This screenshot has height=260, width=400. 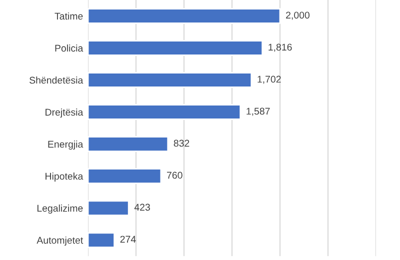 I want to click on data-label: 832, so click(x=182, y=143).